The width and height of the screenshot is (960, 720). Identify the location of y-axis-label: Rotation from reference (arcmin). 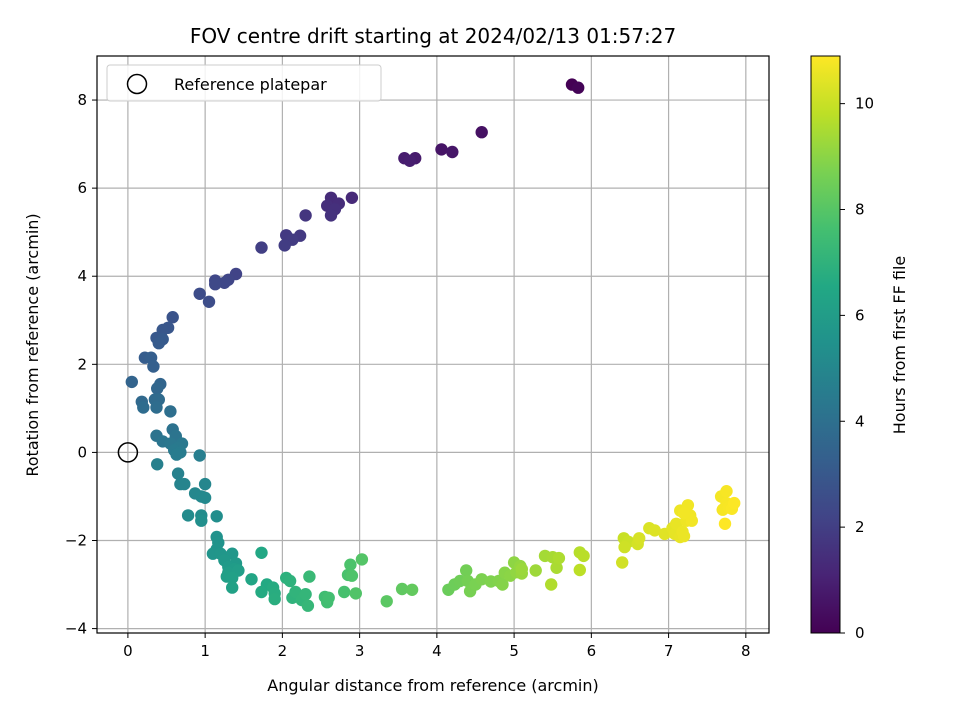
(32, 344).